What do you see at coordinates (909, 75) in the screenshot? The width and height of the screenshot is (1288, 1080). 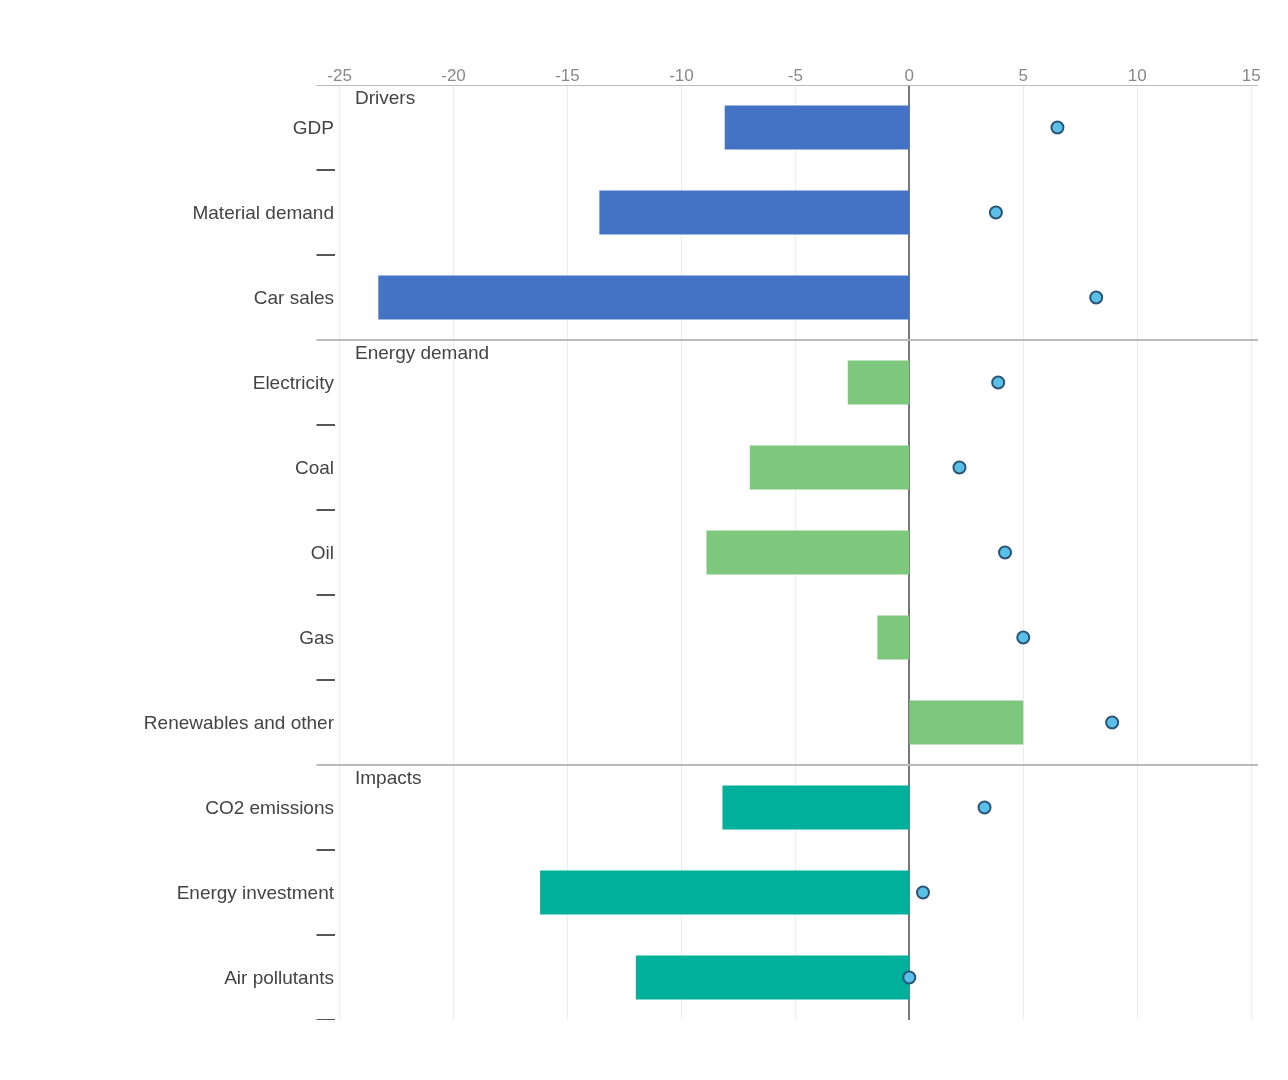 I see `x-tick-label: 0` at bounding box center [909, 75].